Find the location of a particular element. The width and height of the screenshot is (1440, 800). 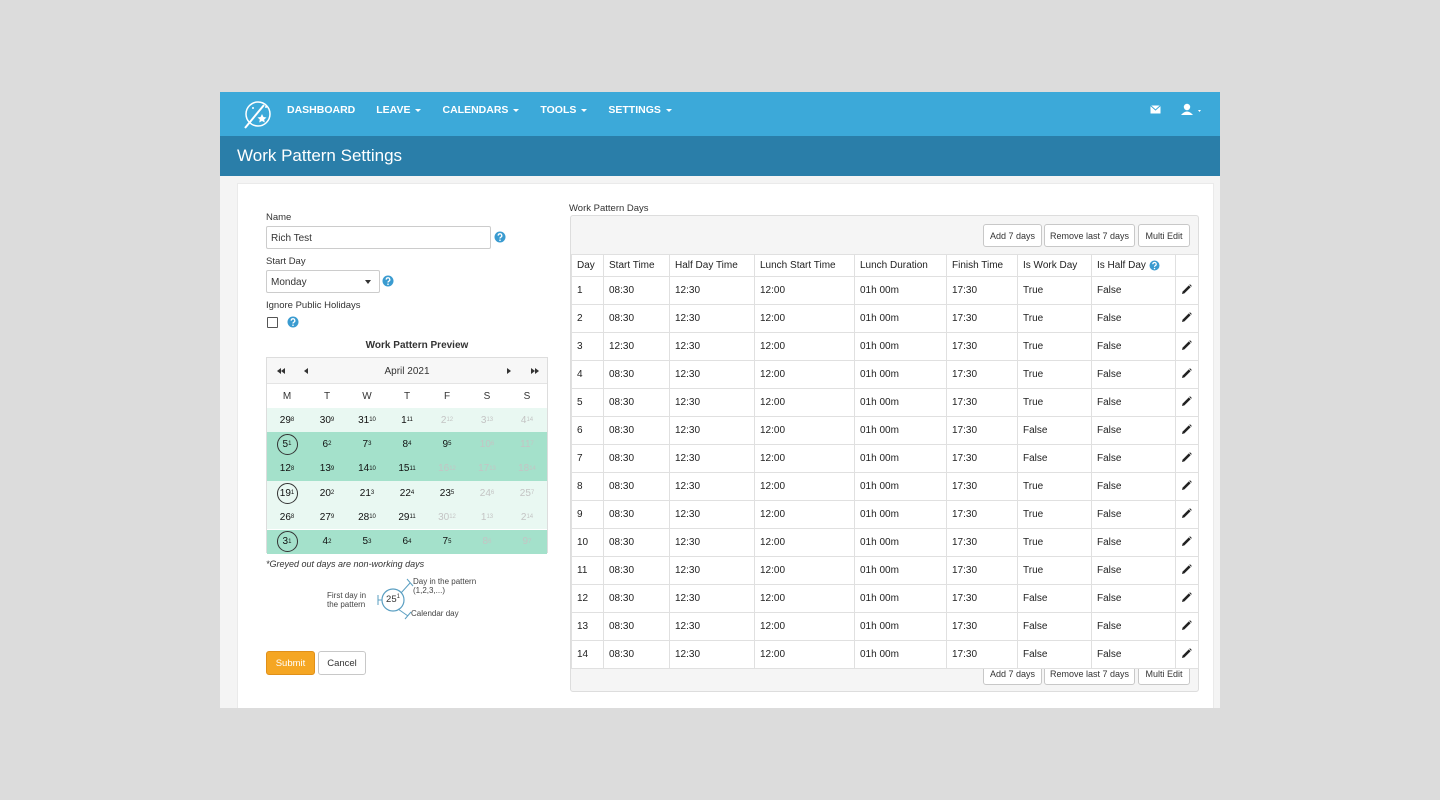

submit-button: Submit is located at coordinates (290, 663).